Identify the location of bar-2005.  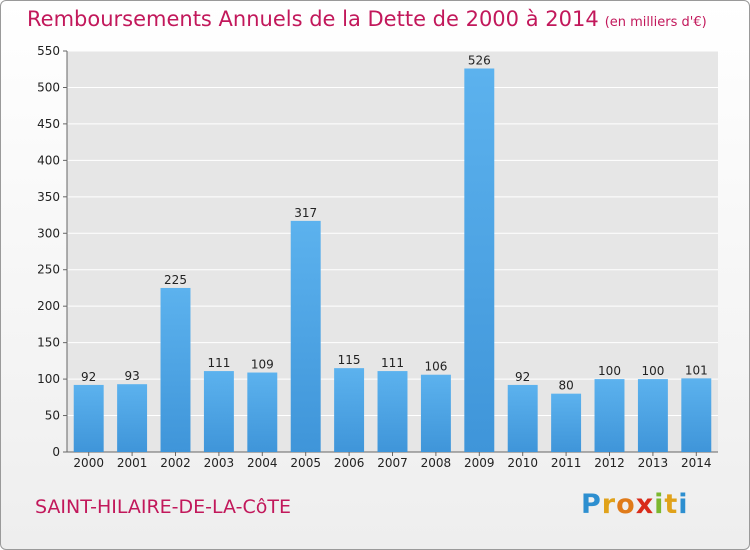
(305, 336).